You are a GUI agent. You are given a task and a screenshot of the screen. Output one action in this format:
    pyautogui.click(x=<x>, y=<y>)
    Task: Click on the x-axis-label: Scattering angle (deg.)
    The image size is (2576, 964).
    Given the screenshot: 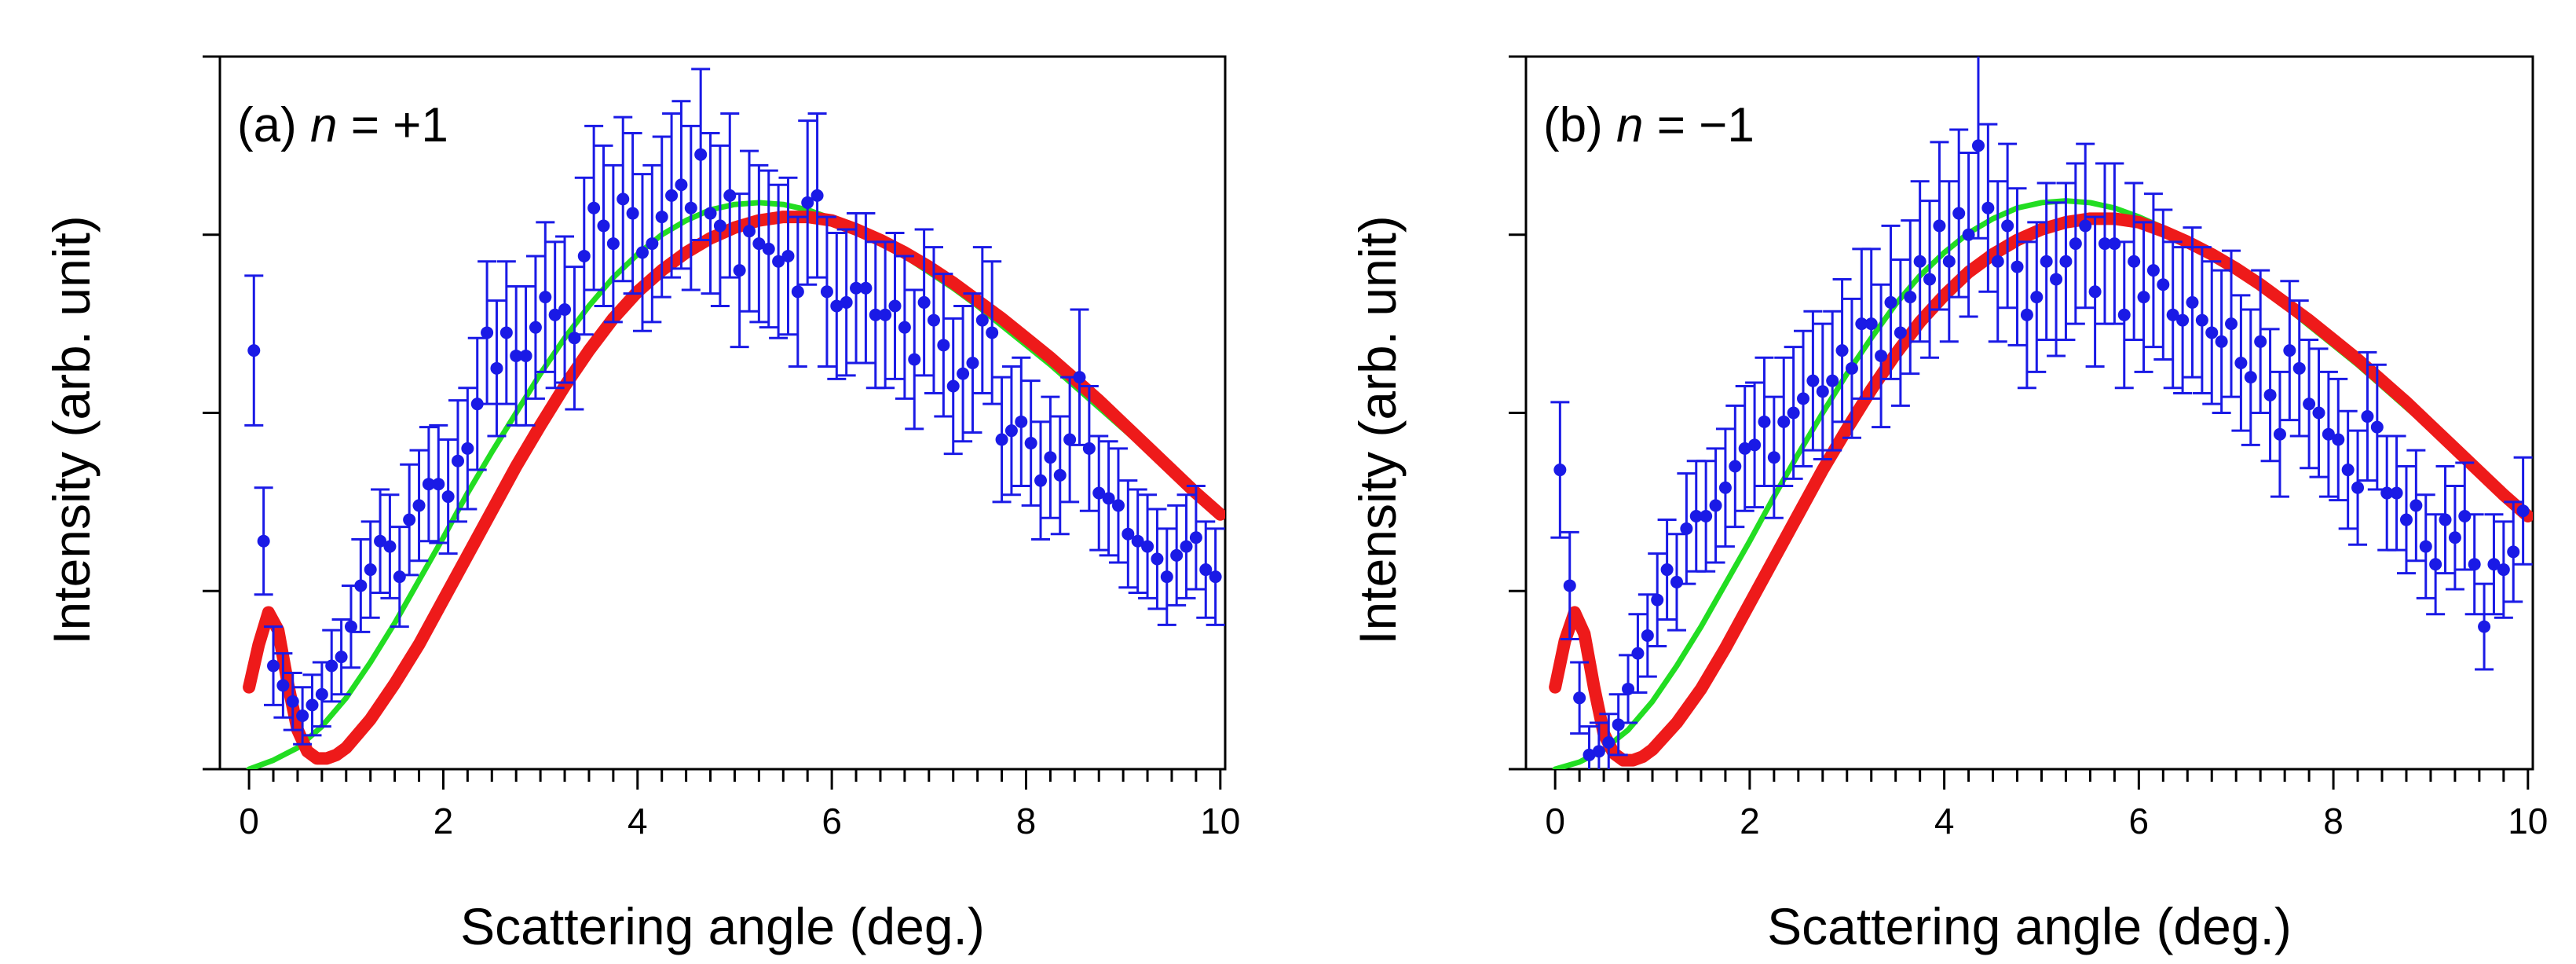 What is the action you would take?
    pyautogui.click(x=723, y=926)
    